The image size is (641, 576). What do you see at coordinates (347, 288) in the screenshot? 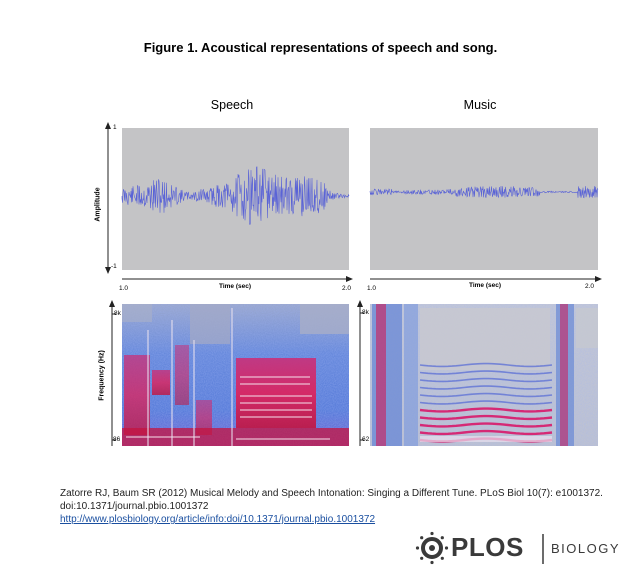
I see `speech-time-end-tick: 2.0` at bounding box center [347, 288].